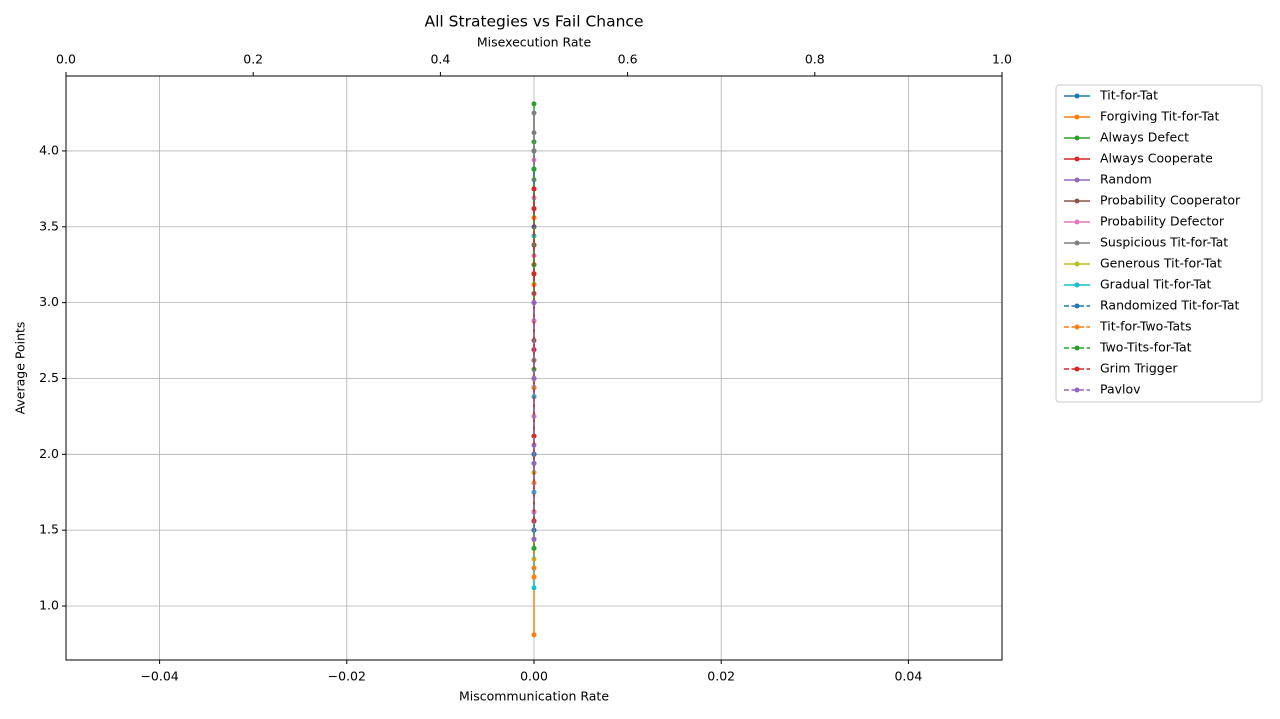 Image resolution: width=1280 pixels, height=719 pixels. Describe the element at coordinates (534, 676) in the screenshot. I see `x-tick-label: 0.00` at that location.